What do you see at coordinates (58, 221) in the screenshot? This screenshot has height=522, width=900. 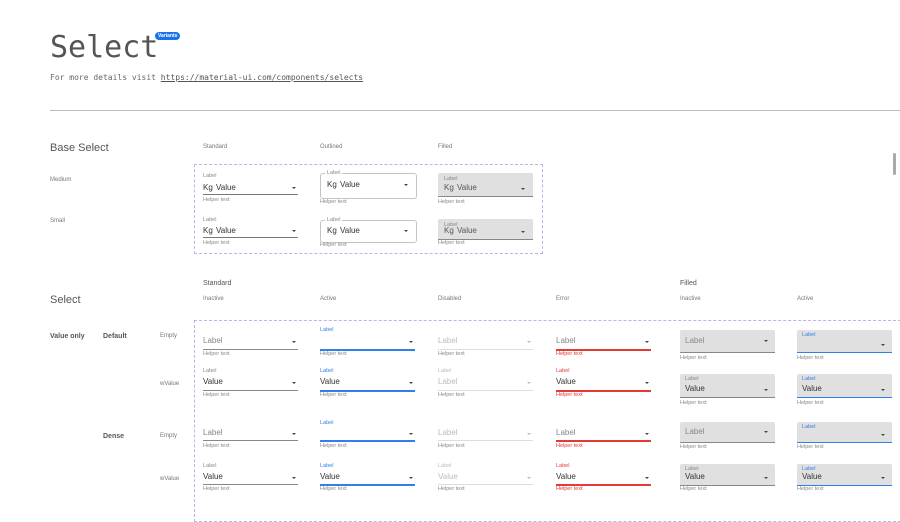 I see `row-label-small: Small` at bounding box center [58, 221].